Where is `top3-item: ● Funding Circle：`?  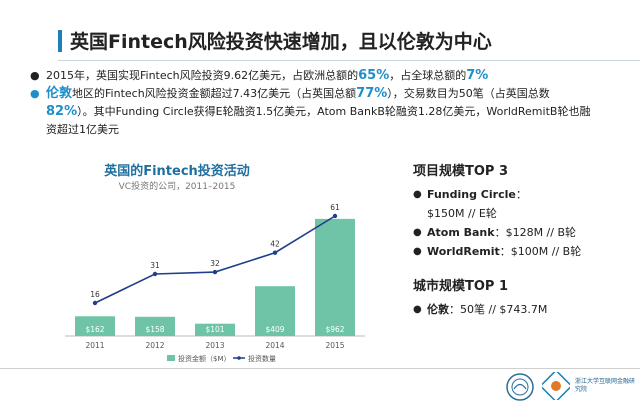
top3-item: ● Funding Circle： is located at coordinates (523, 194).